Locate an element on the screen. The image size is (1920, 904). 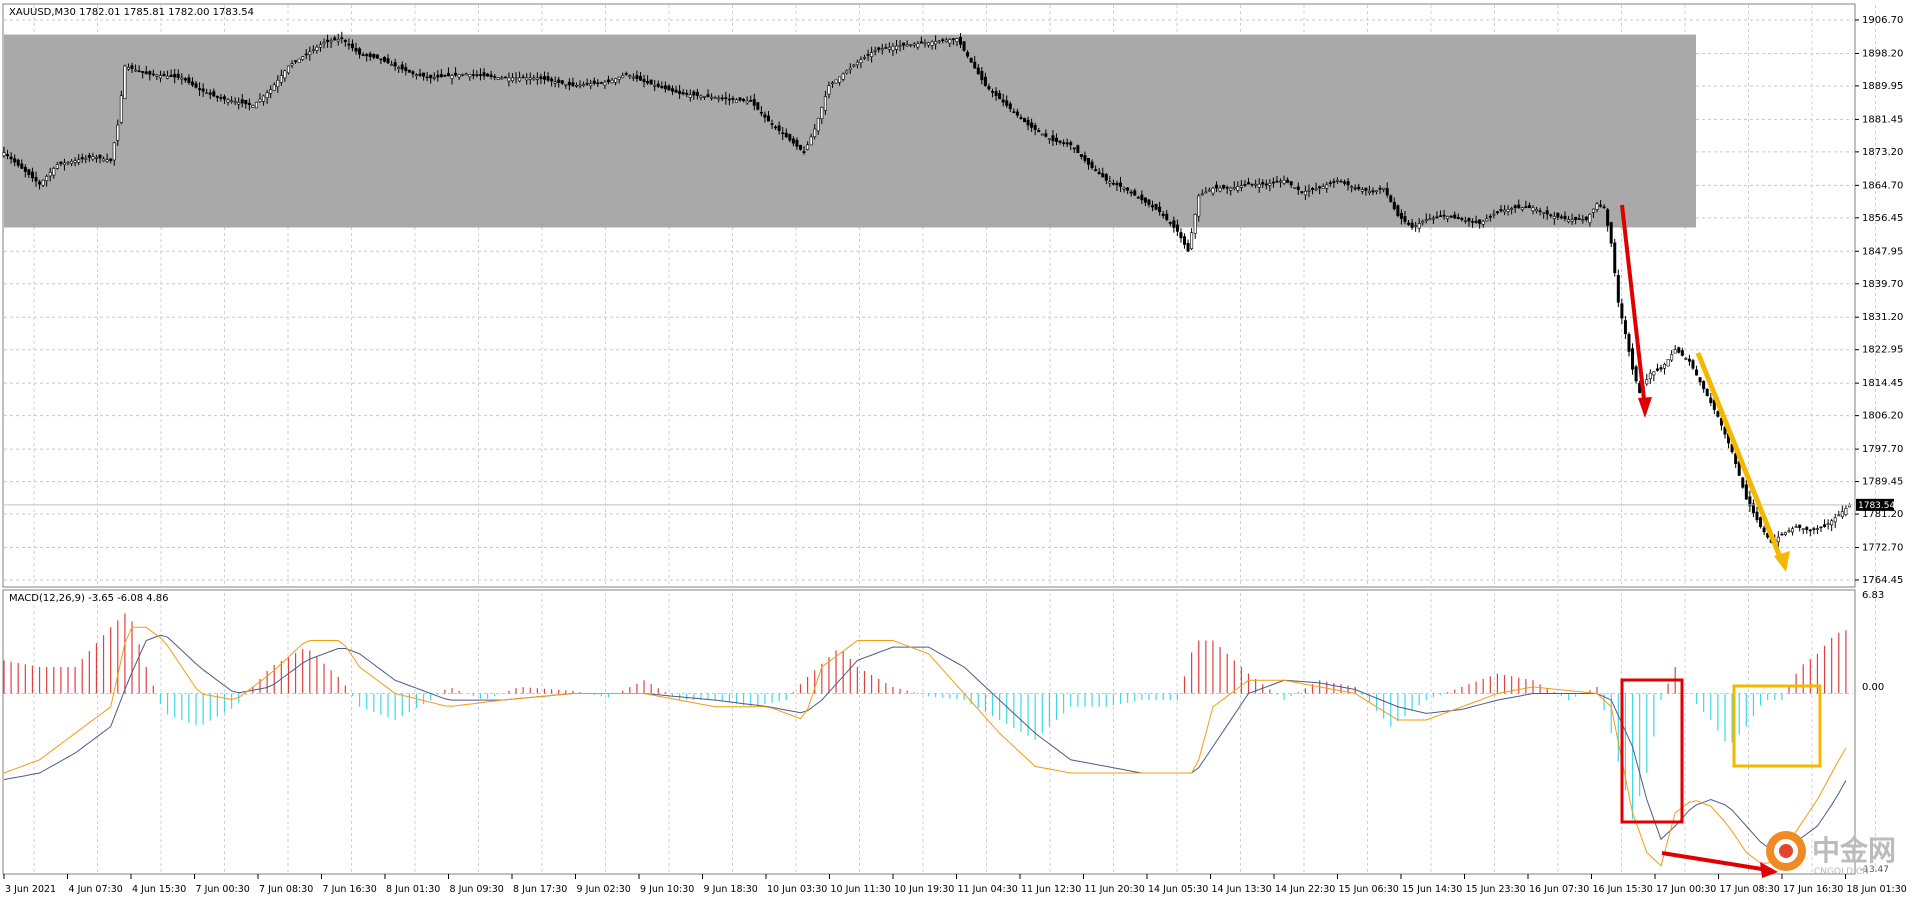
price-tick-label: 1898.20 is located at coordinates (1882, 53).